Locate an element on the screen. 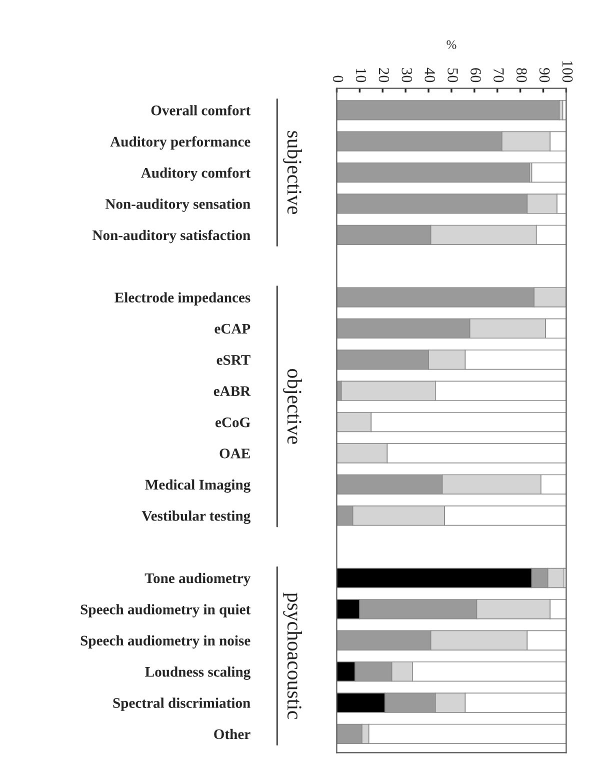  y-tick-label: Other is located at coordinates (232, 734).